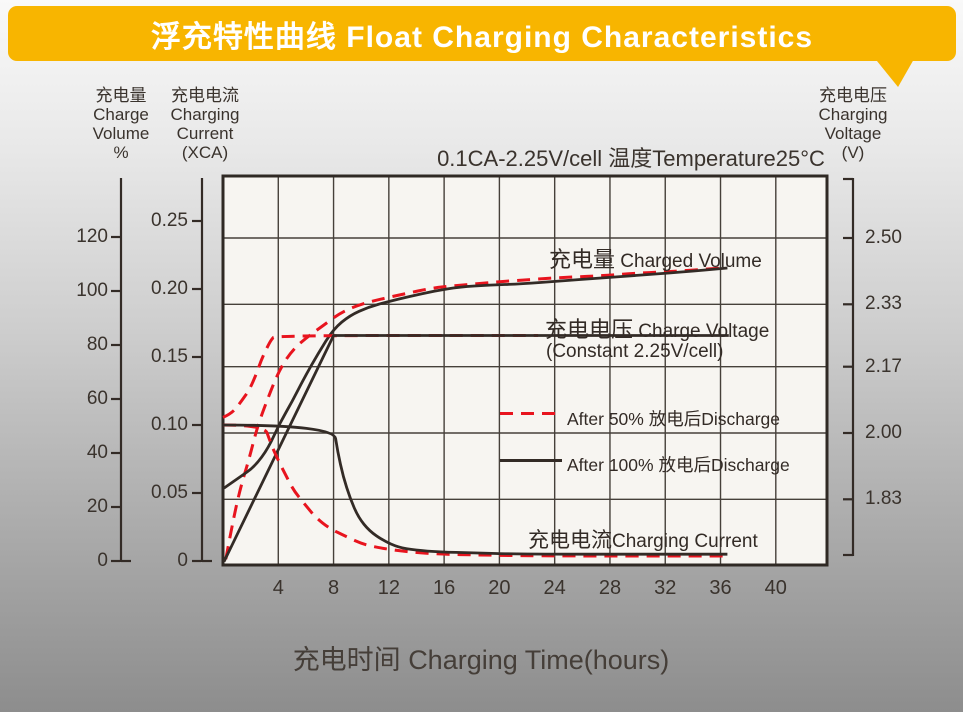  I want to click on axis-header-line: 充电电压, so click(853, 95).